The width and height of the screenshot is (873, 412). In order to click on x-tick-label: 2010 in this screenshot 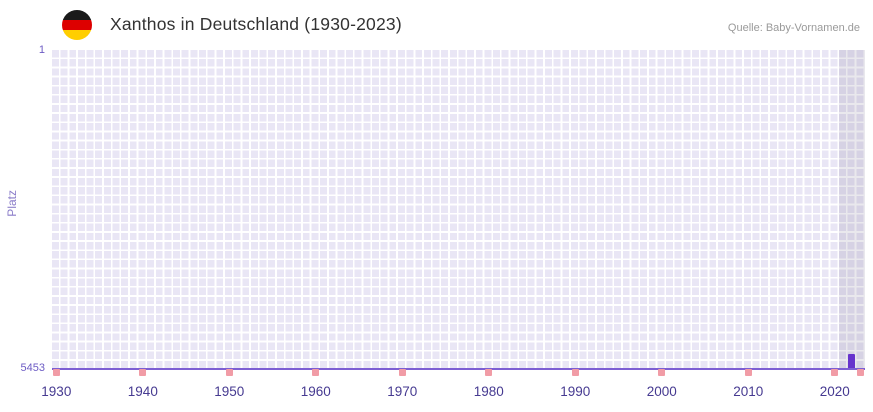, I will do `click(748, 391)`.